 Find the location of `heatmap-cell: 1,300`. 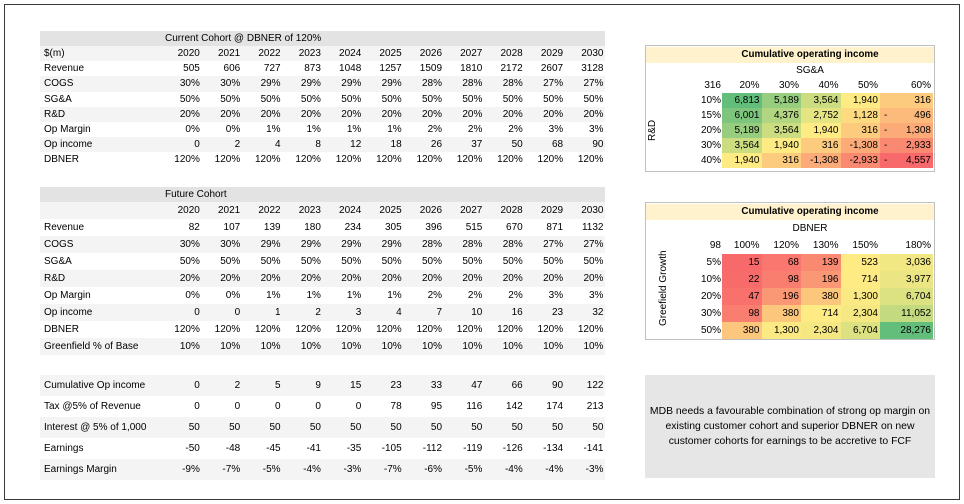

heatmap-cell: 1,300 is located at coordinates (781, 330).